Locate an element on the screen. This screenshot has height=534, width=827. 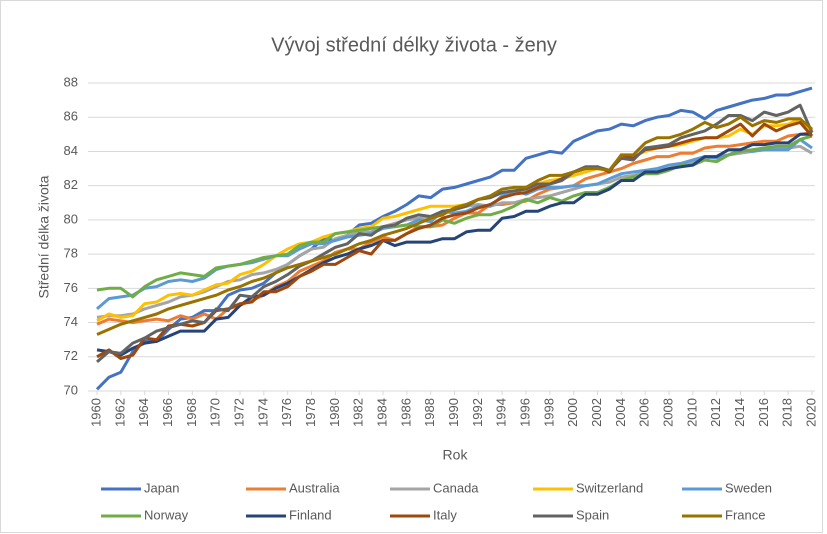
x-tick-label: 2008 is located at coordinates (667, 412).